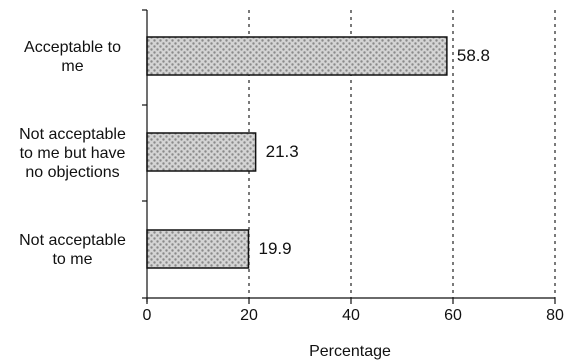 The width and height of the screenshot is (567, 364). What do you see at coordinates (351, 315) in the screenshot?
I see `x-tick-label: 40` at bounding box center [351, 315].